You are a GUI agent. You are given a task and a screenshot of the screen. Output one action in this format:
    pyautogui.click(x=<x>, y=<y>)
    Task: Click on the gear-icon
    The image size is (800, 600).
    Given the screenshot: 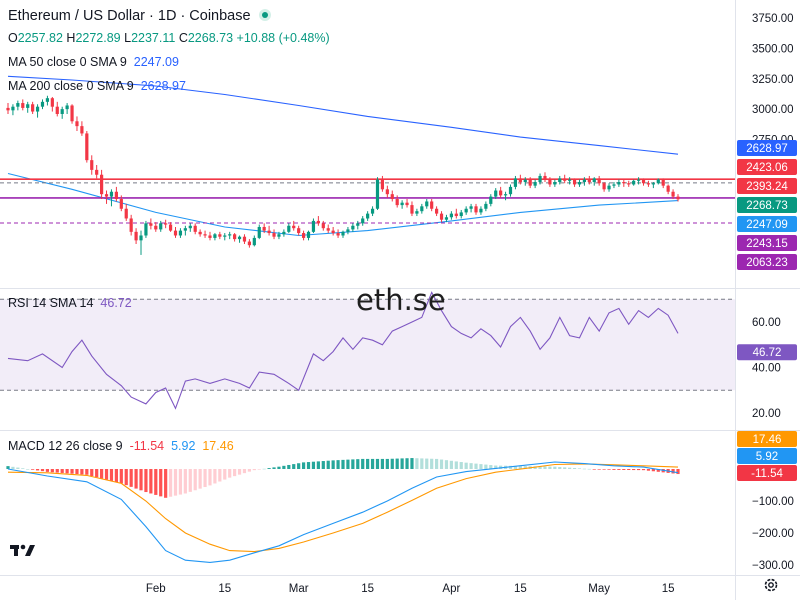 What is the action you would take?
    pyautogui.click(x=771, y=585)
    